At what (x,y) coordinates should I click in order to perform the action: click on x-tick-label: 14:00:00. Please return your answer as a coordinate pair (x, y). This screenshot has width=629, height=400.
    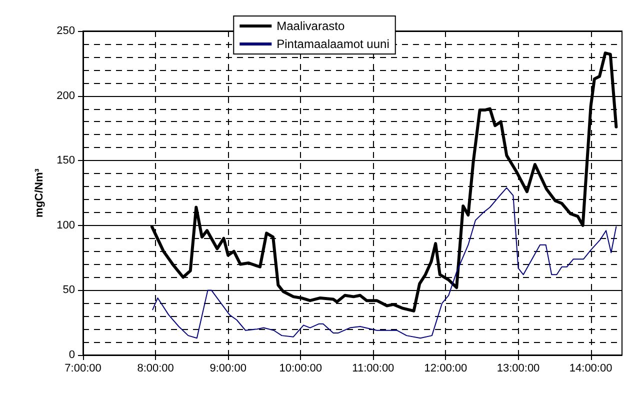
    Looking at the image, I should click on (590, 368).